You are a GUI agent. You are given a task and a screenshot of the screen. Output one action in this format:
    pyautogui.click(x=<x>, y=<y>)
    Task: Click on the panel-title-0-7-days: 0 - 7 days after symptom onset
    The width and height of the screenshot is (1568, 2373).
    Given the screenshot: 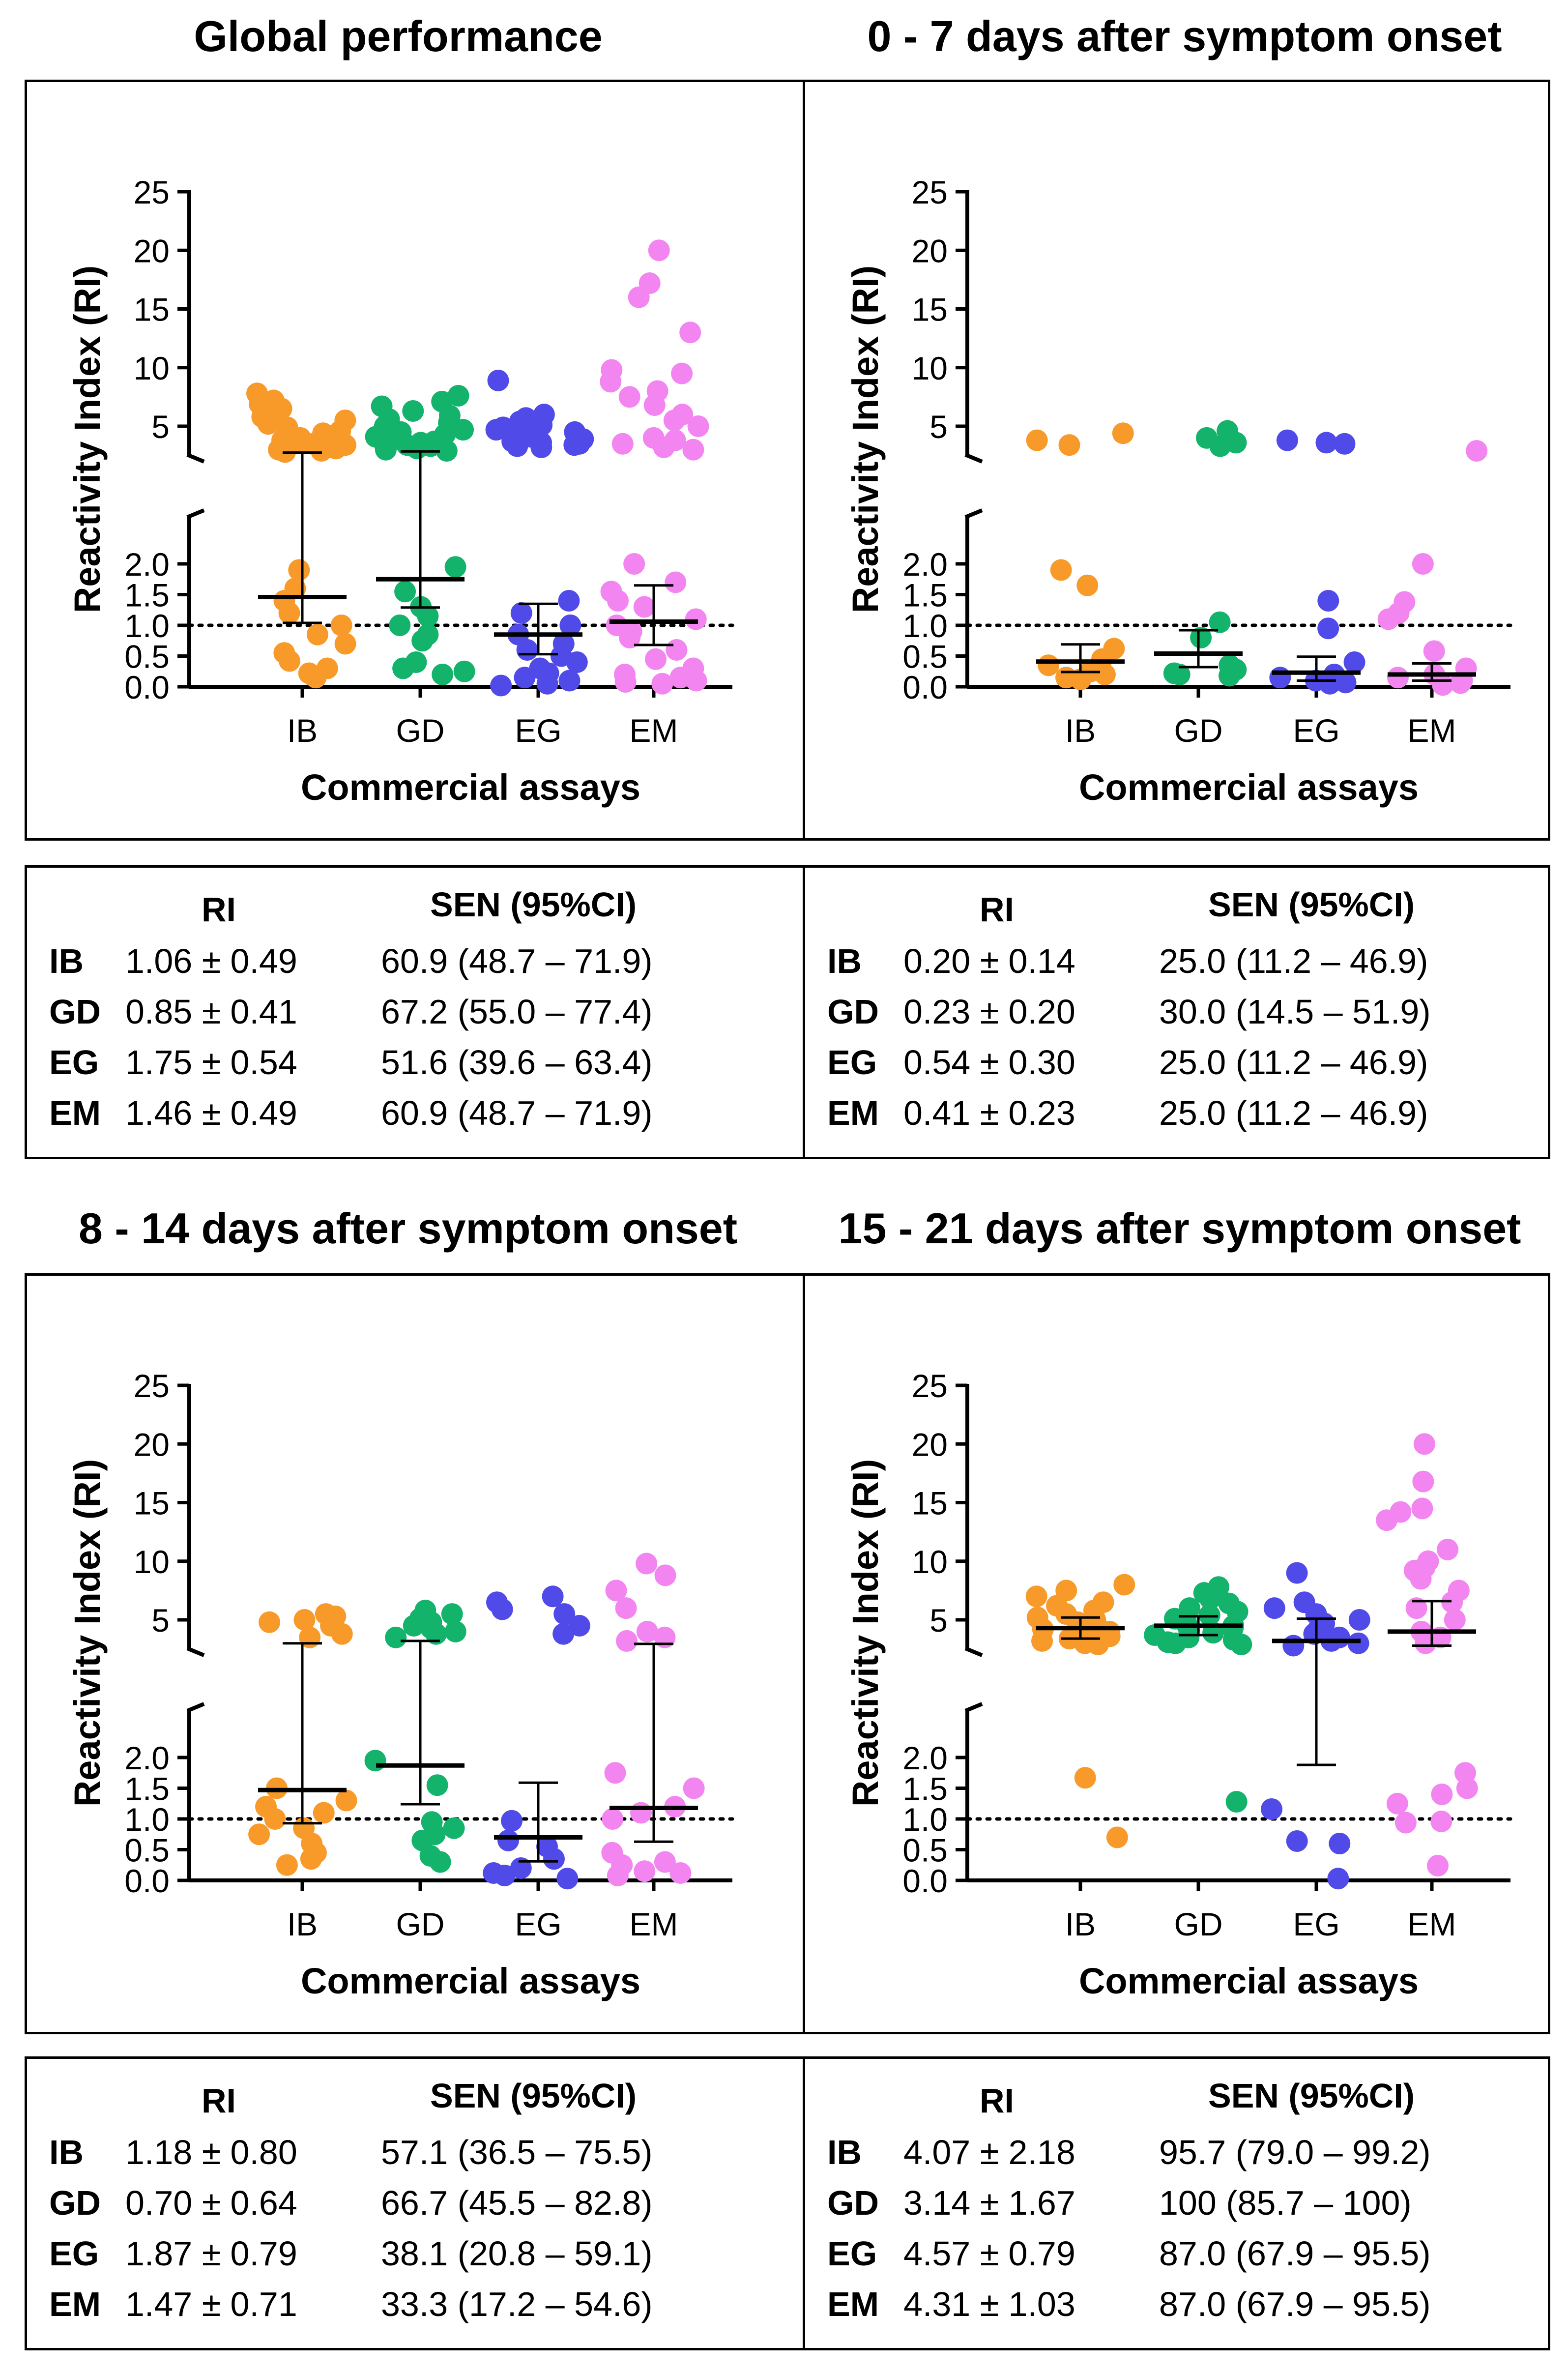 What is the action you would take?
    pyautogui.click(x=1185, y=36)
    